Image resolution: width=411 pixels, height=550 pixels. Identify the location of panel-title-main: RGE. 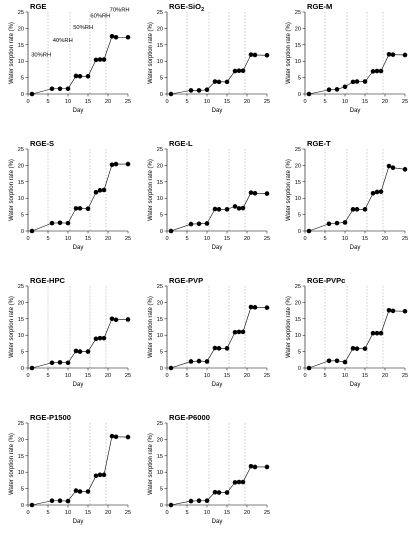
(38, 6).